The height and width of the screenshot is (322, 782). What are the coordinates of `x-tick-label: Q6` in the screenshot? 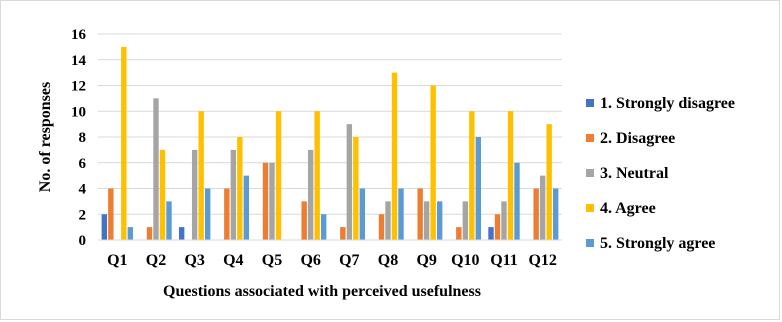 It's located at (310, 260).